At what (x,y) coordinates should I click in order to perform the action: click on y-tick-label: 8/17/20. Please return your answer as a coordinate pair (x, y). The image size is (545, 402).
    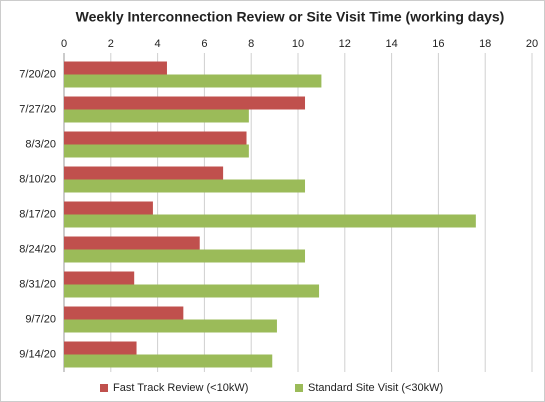
    Looking at the image, I should click on (37, 214).